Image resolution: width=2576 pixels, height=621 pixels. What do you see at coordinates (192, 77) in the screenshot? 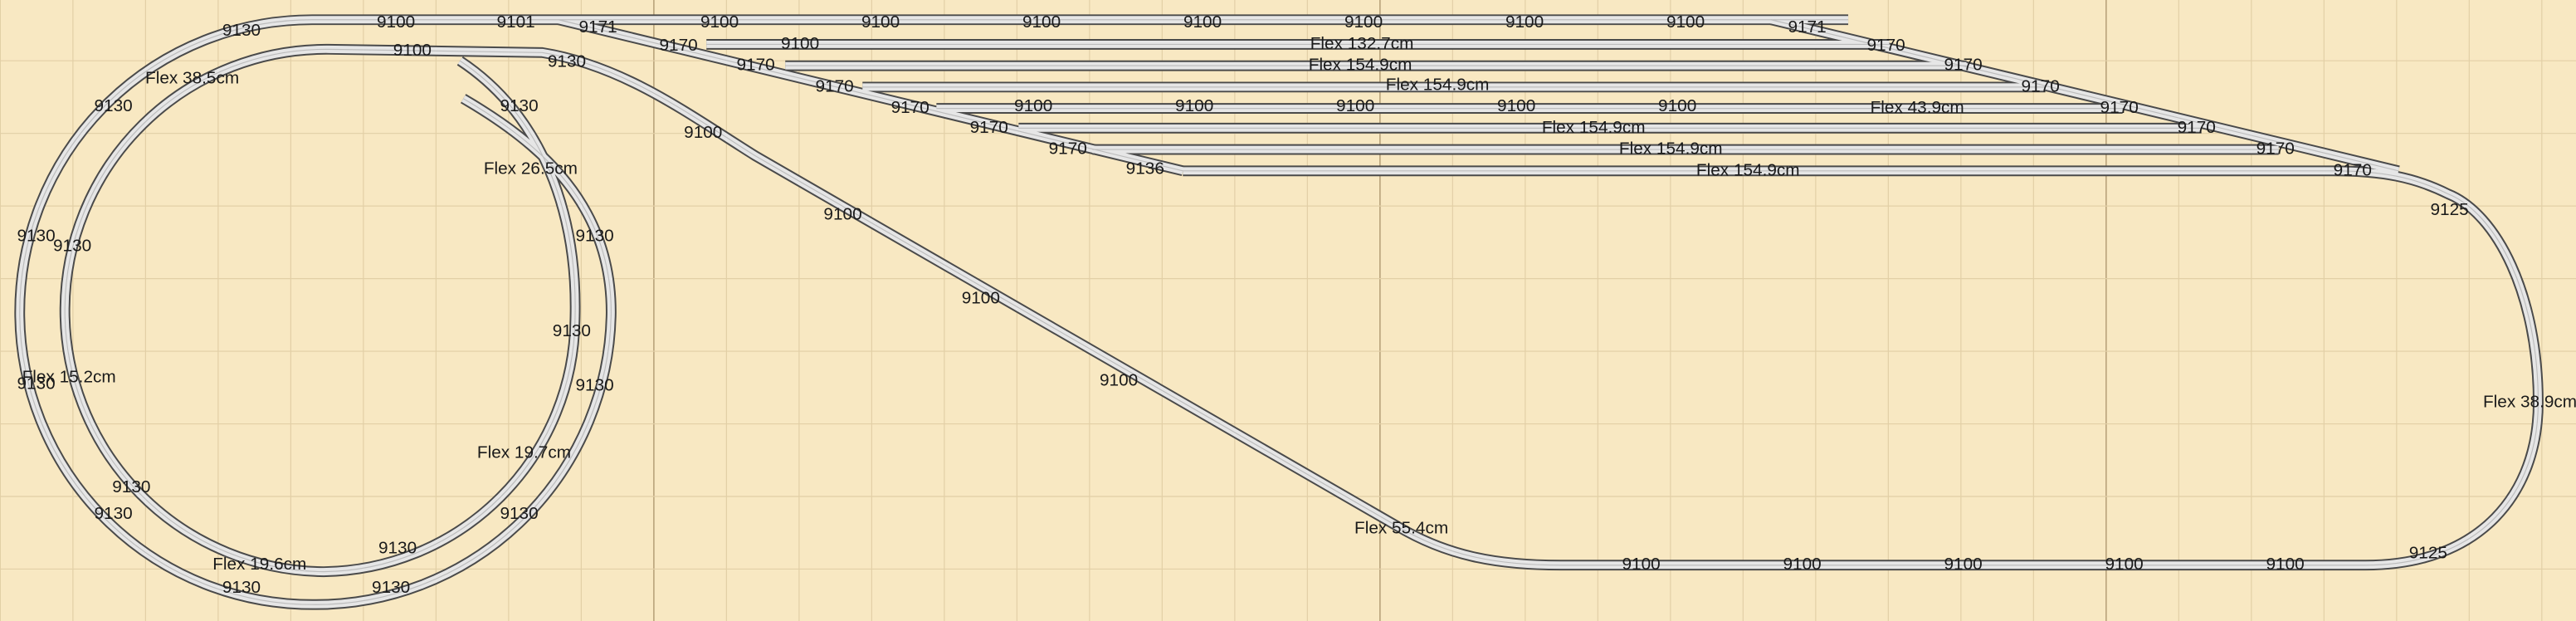
I see `track-label: Flex 38.5cm` at bounding box center [192, 77].